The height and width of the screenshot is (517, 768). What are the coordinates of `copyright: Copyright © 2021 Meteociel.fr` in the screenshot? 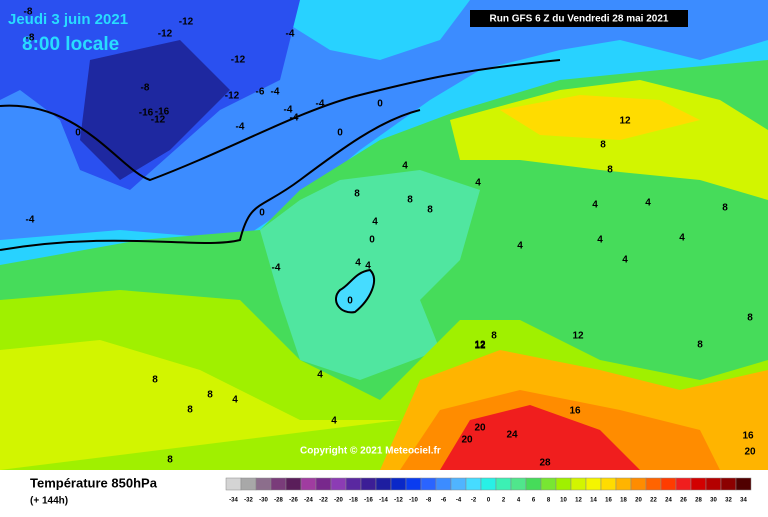 It's located at (370, 451).